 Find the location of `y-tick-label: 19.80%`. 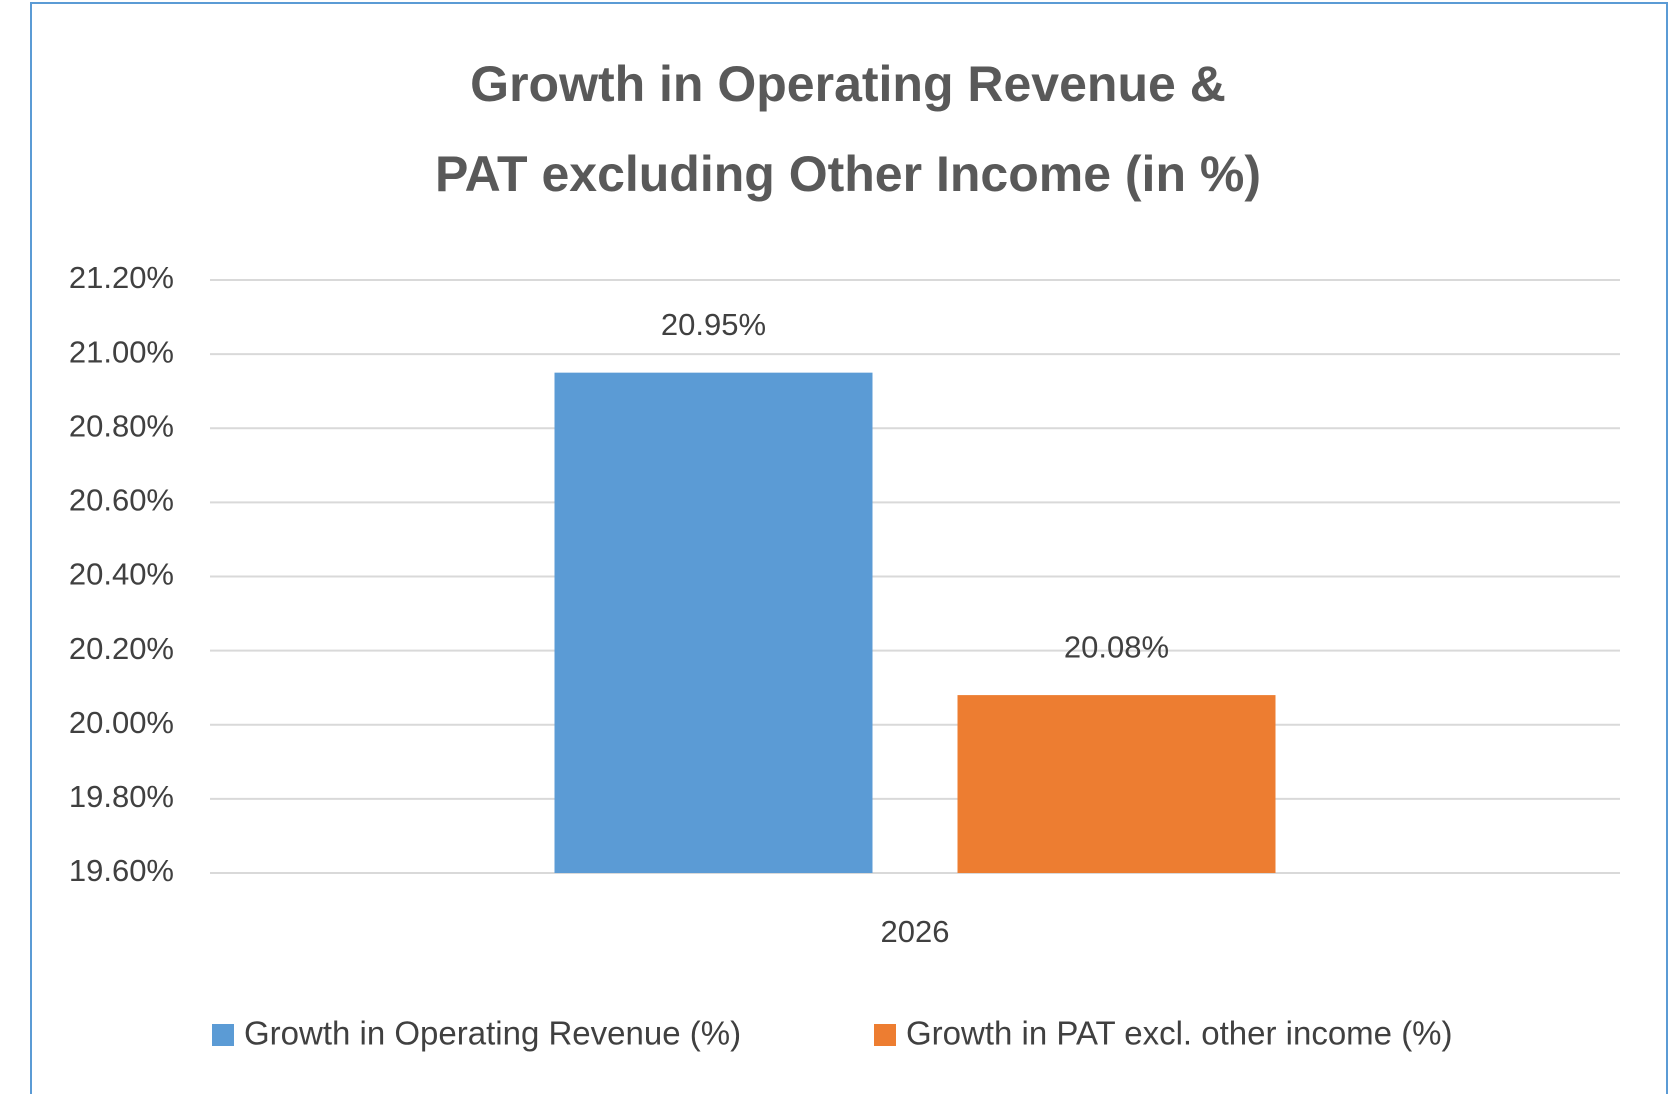

y-tick-label: 19.80% is located at coordinates (121, 796).